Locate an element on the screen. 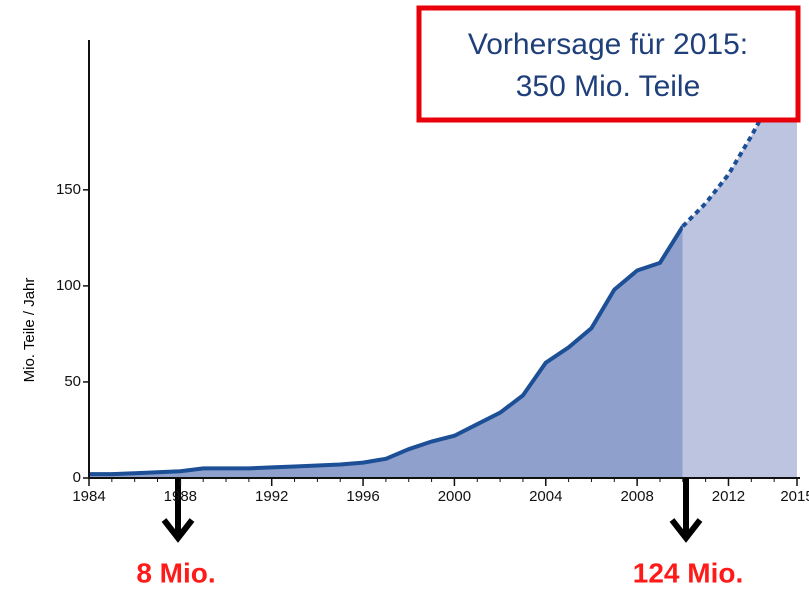  x-tick-label: 1996 is located at coordinates (362, 496).